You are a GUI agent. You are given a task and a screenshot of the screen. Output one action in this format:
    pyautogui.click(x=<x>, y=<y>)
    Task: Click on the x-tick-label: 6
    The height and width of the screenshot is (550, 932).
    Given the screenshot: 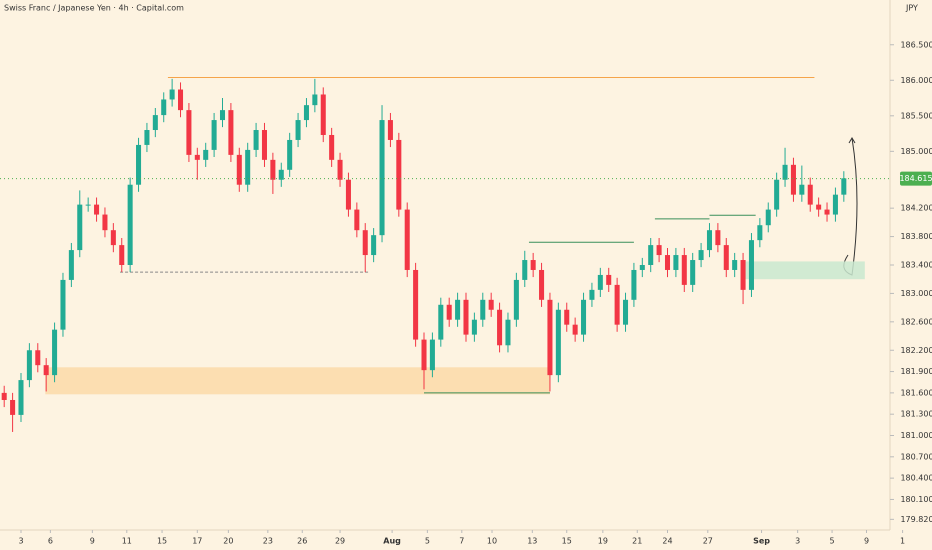 What is the action you would take?
    pyautogui.click(x=50, y=541)
    